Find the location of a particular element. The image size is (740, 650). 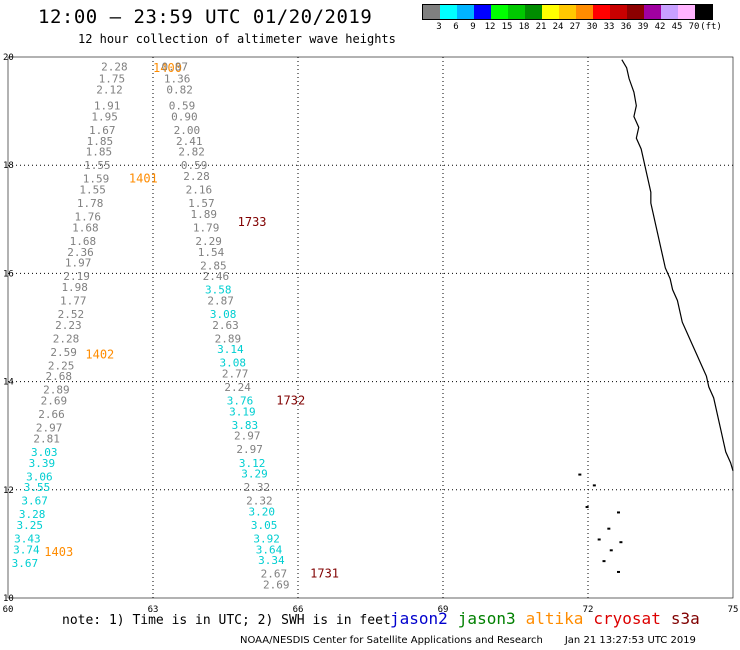

legend-label: 24 is located at coordinates (558, 27).